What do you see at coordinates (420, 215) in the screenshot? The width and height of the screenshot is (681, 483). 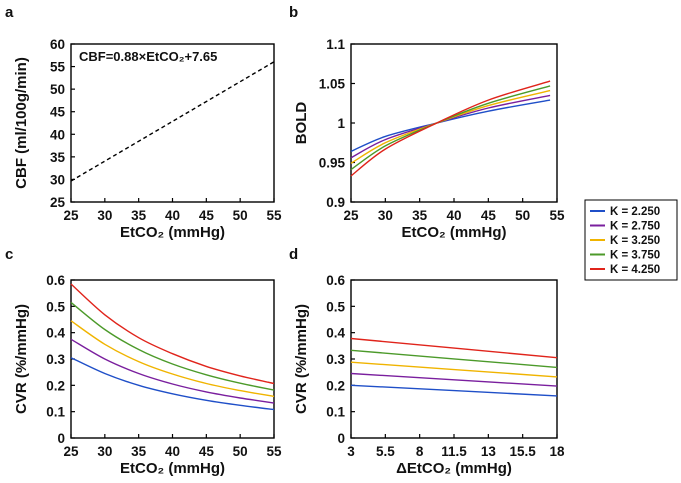 I see `x-tick-label-b: 35` at bounding box center [420, 215].